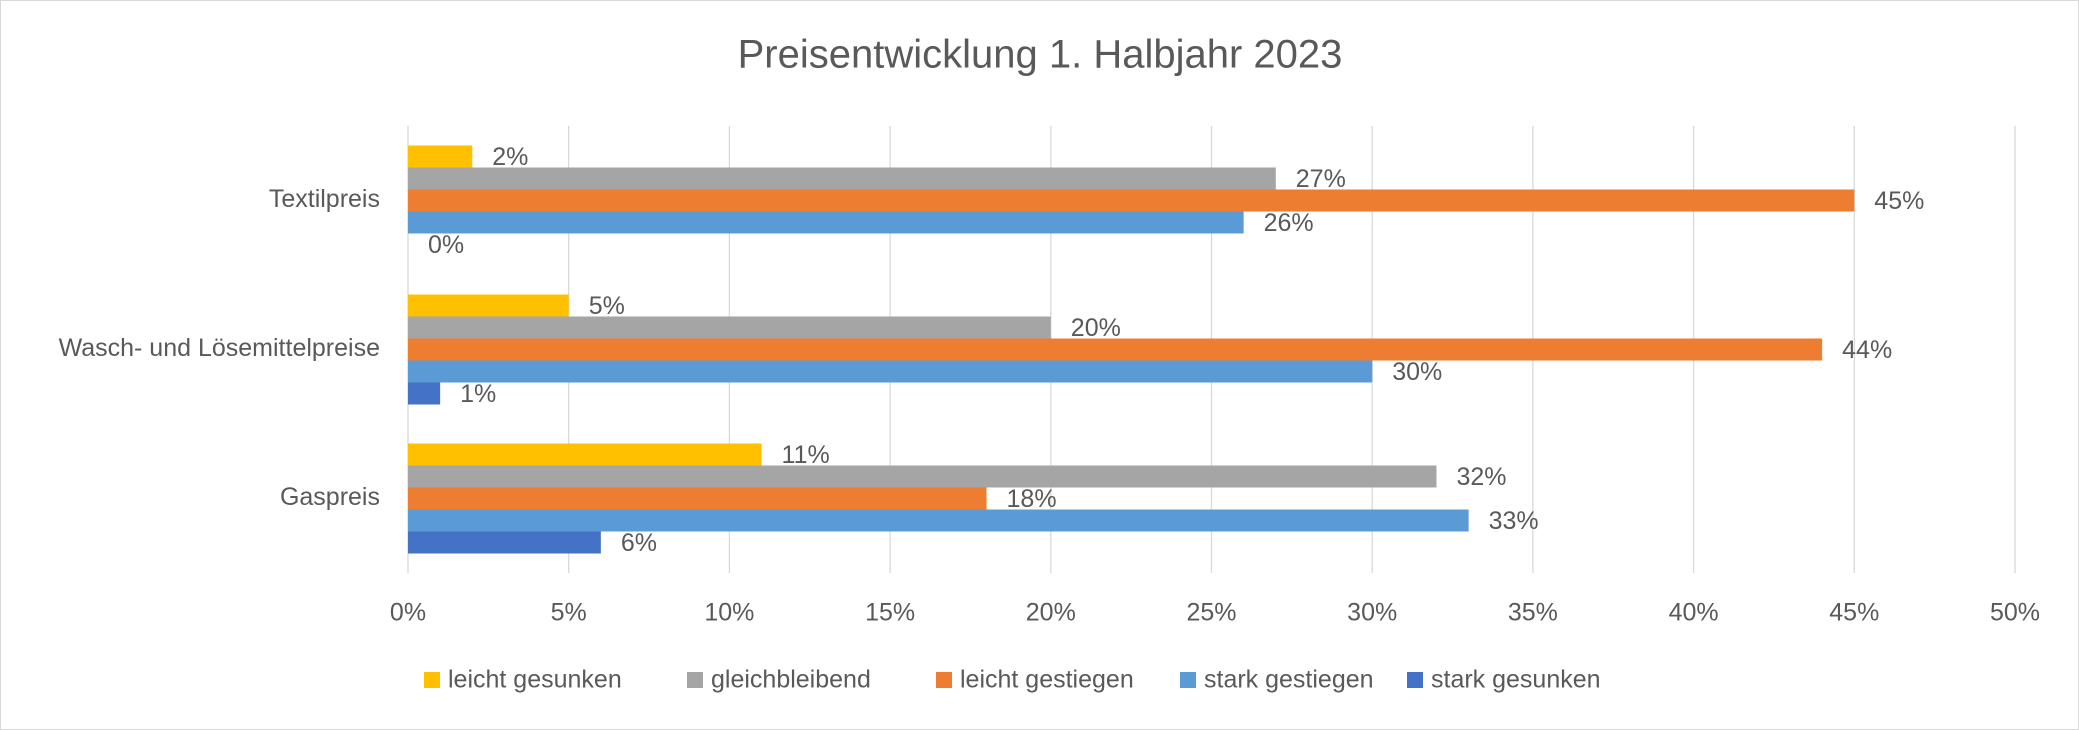  What do you see at coordinates (2015, 613) in the screenshot?
I see `x-tick-label: 50%` at bounding box center [2015, 613].